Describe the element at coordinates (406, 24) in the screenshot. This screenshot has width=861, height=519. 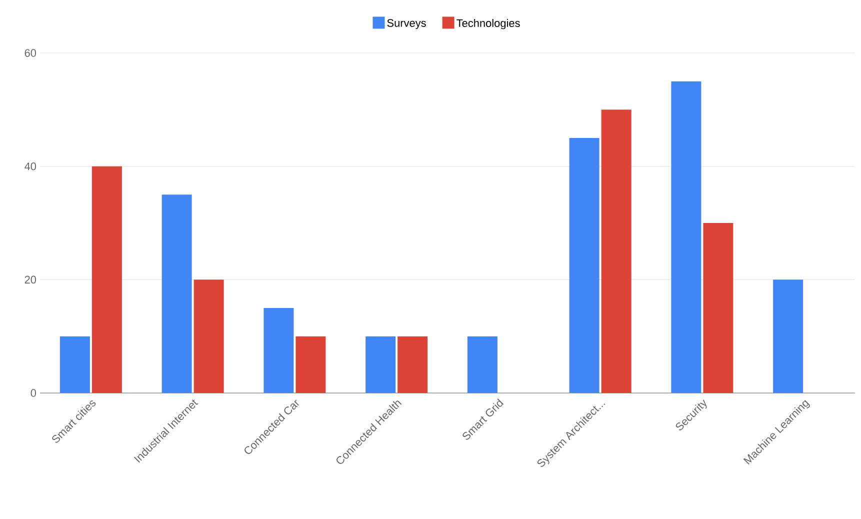
I see `legend-label: Surveys` at that location.